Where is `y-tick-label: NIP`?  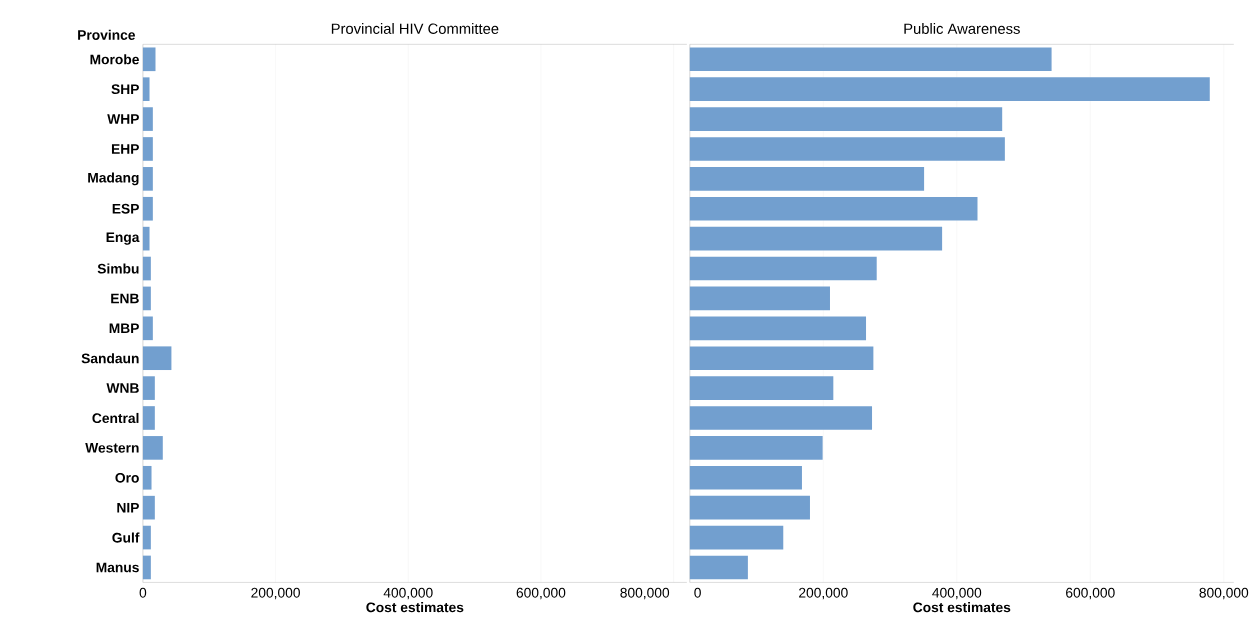
y-tick-label: NIP is located at coordinates (128, 507).